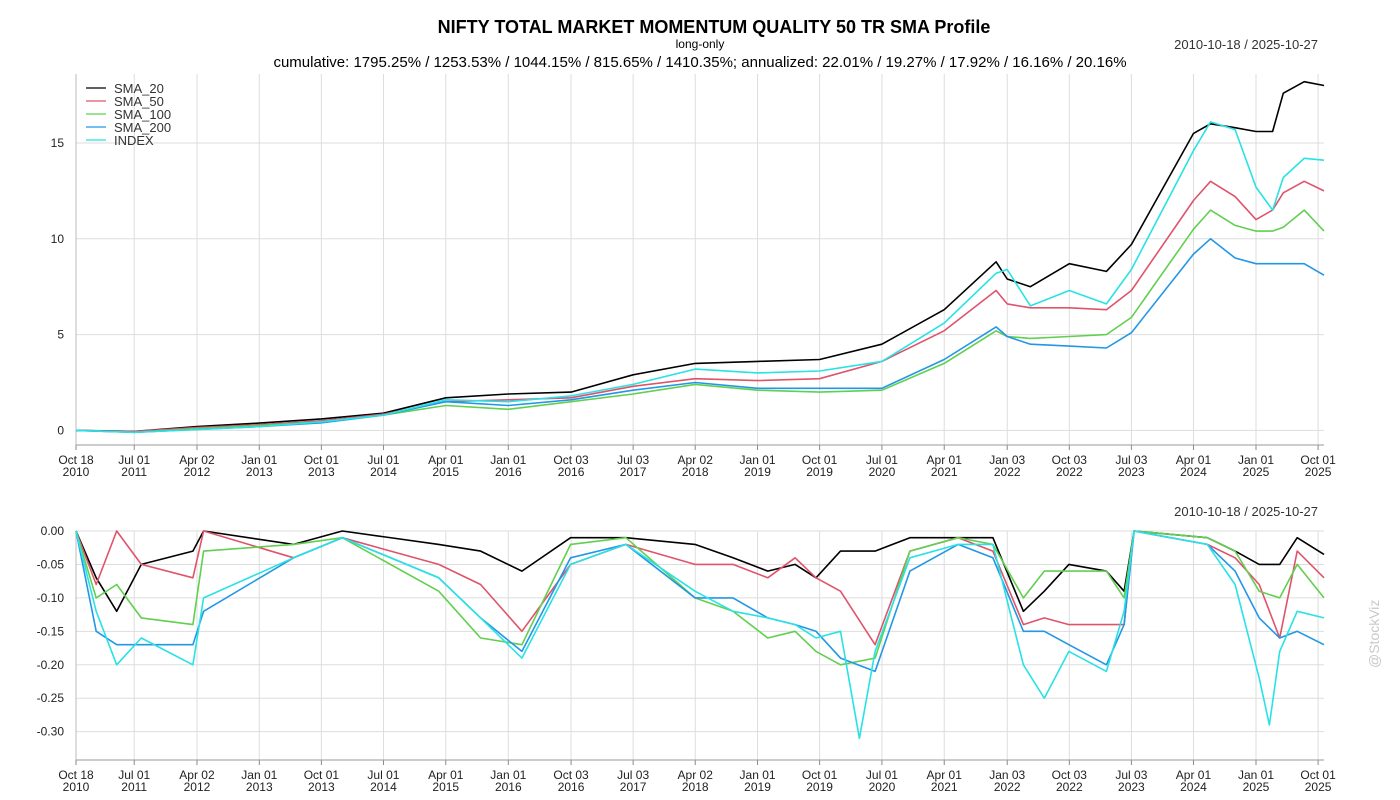  What do you see at coordinates (633, 460) in the screenshot?
I see `top-x-tick-label: Jul 03` at bounding box center [633, 460].